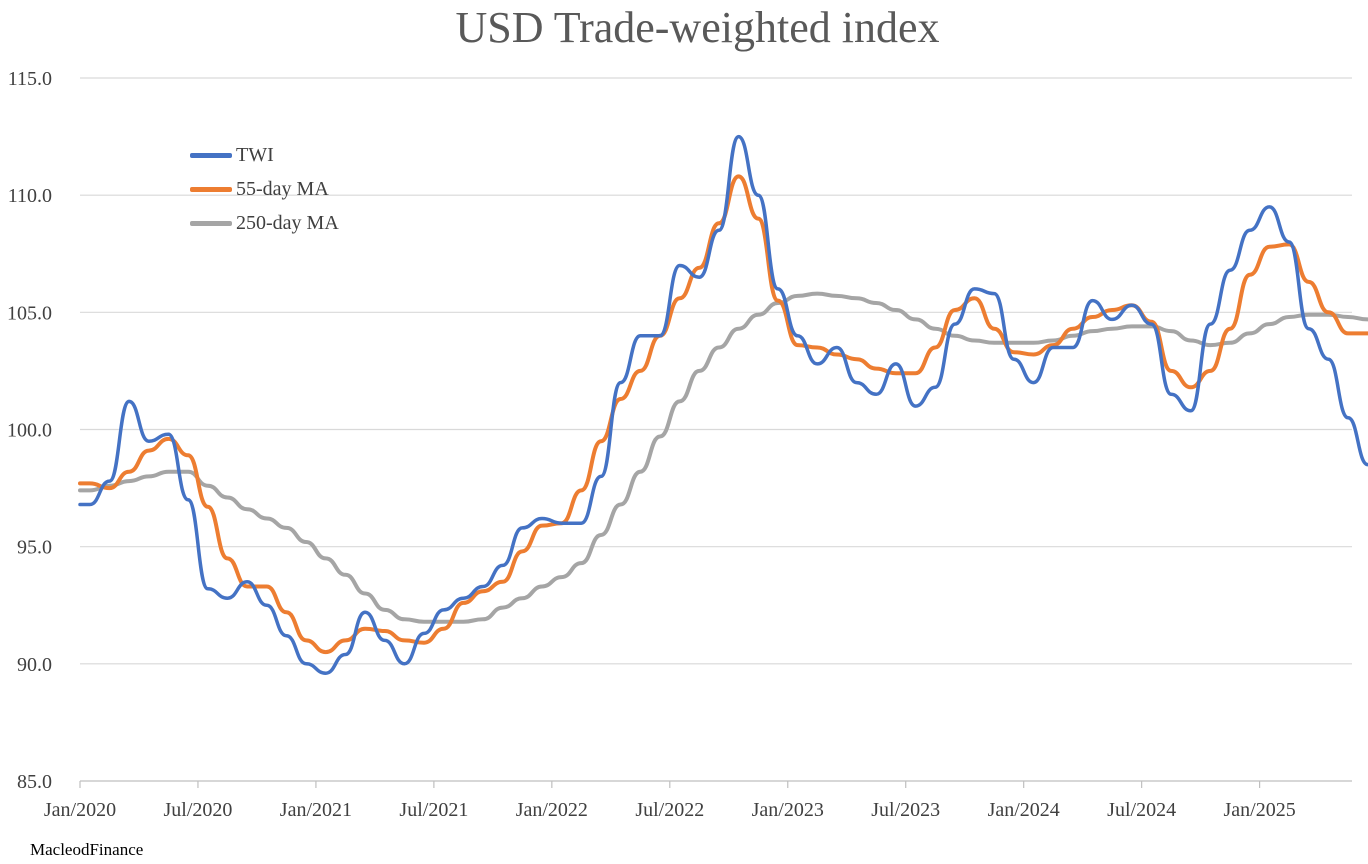 This screenshot has height=864, width=1368. I want to click on legend-label-twi: TWI, so click(255, 154).